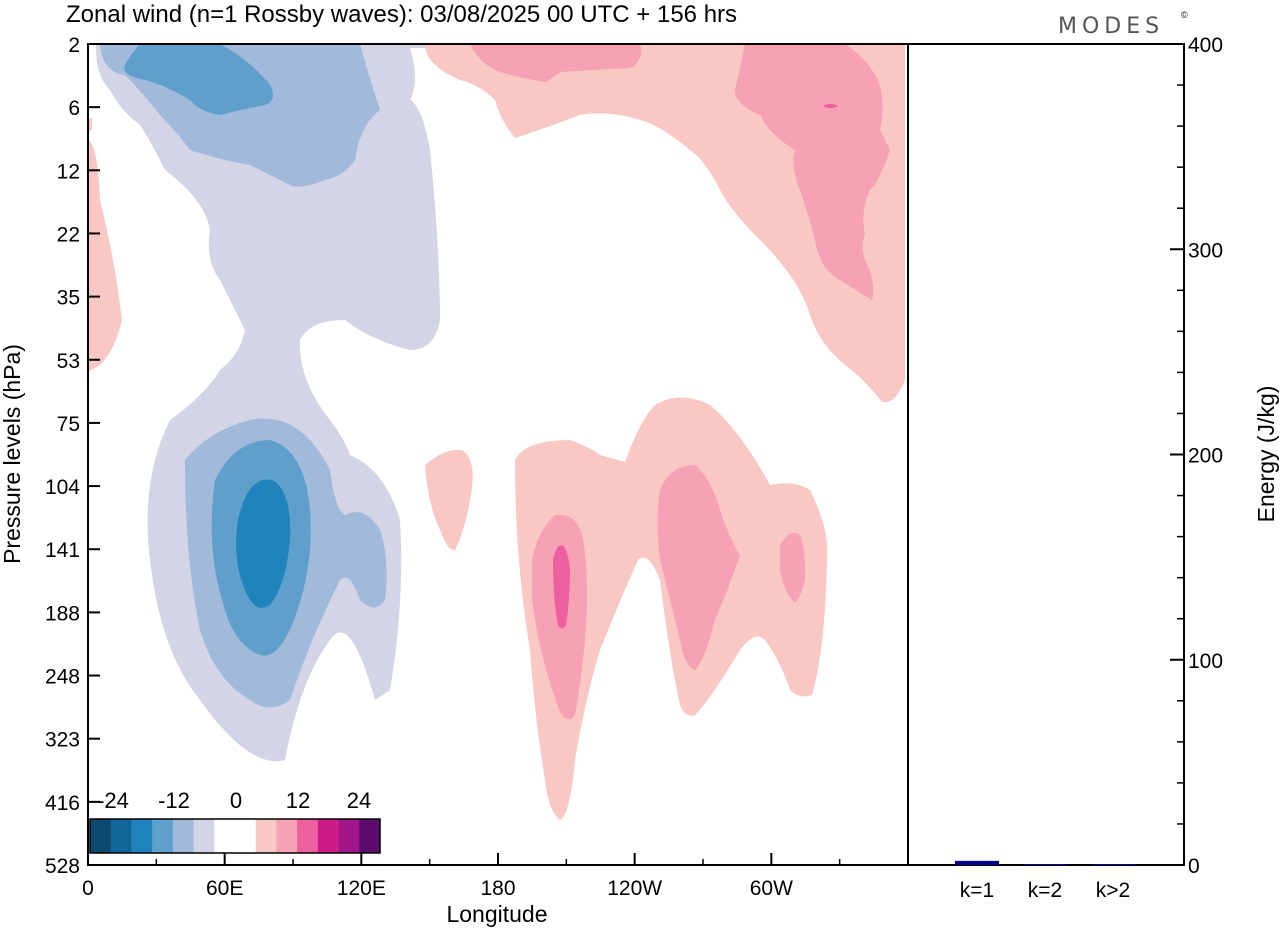 Image resolution: width=1280 pixels, height=930 pixels. I want to click on y-tick-label: 75, so click(68, 424).